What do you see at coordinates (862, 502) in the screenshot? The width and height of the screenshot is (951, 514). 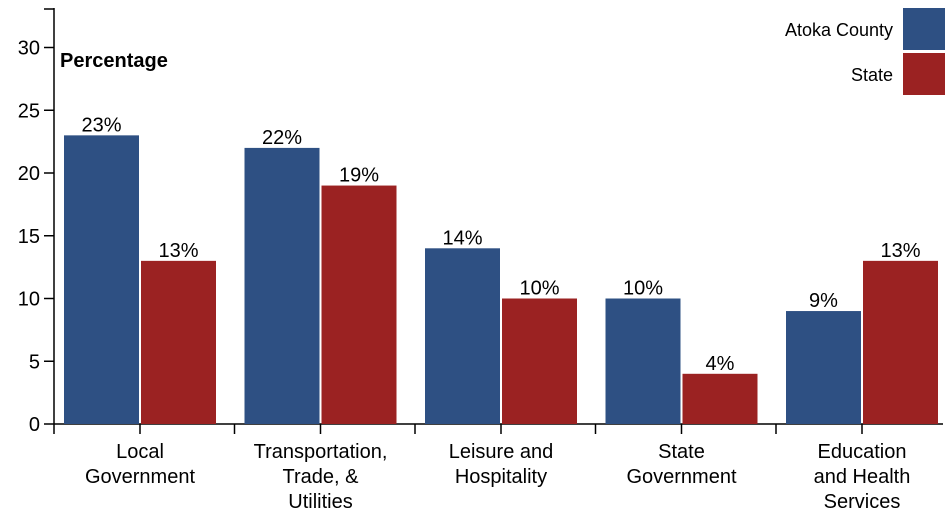 I see `x-category-label-line: Services` at bounding box center [862, 502].